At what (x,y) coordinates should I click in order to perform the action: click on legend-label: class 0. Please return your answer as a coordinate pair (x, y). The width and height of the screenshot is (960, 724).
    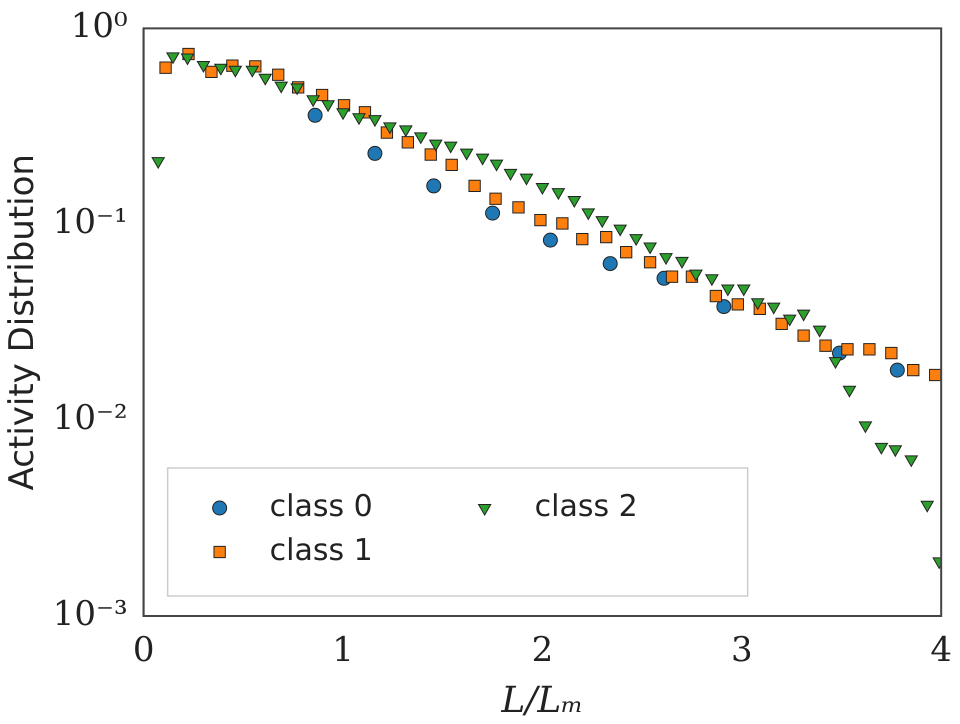
    Looking at the image, I should click on (321, 506).